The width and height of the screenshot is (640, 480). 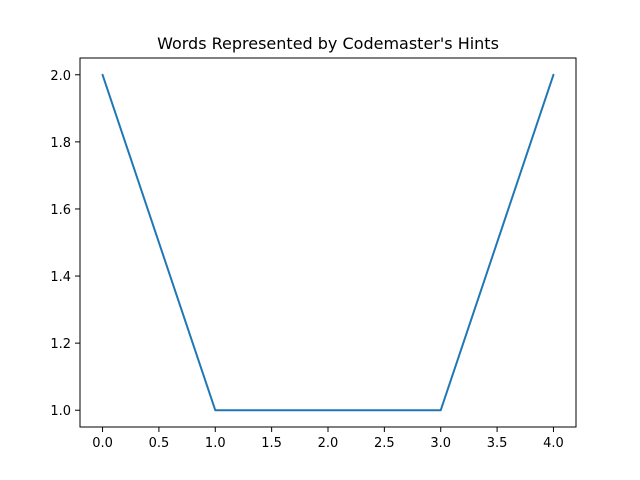 What do you see at coordinates (328, 443) in the screenshot?
I see `x-tick-label: 2.0` at bounding box center [328, 443].